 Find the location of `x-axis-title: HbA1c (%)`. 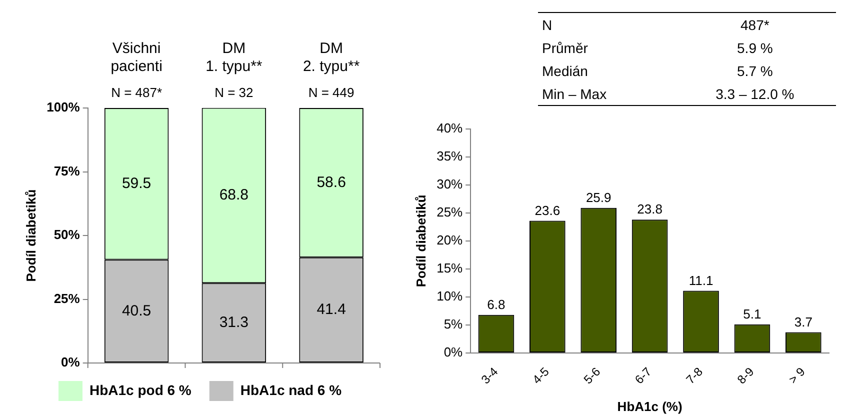

x-axis-title: HbA1c (%) is located at coordinates (649, 406).